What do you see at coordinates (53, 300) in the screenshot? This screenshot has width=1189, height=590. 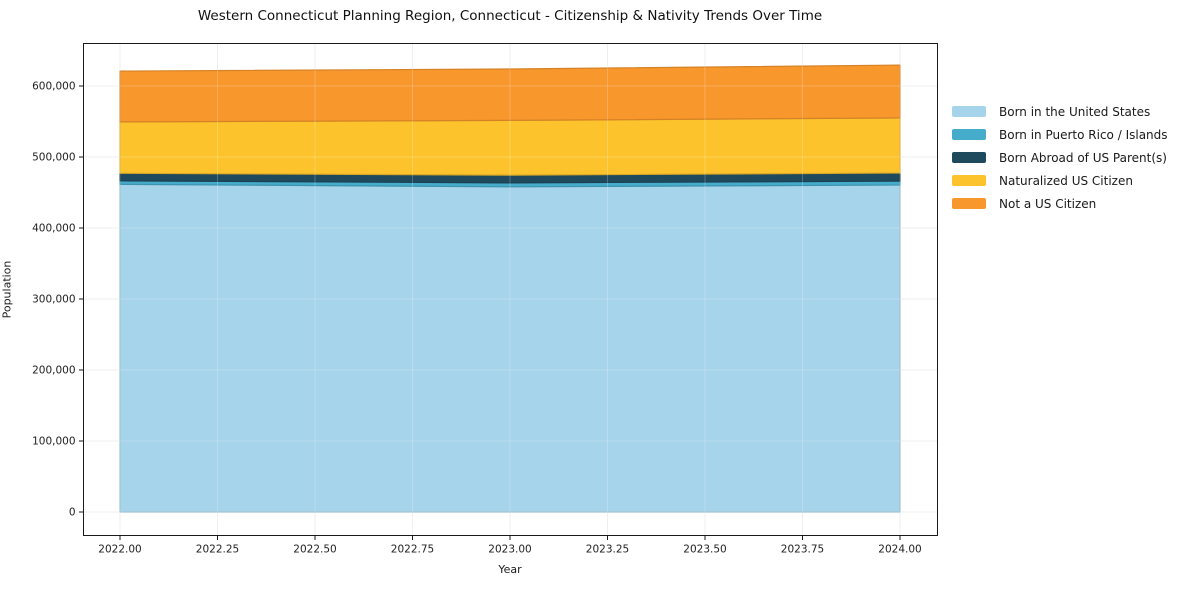 I see `y-tick-label: 300,000` at bounding box center [53, 300].